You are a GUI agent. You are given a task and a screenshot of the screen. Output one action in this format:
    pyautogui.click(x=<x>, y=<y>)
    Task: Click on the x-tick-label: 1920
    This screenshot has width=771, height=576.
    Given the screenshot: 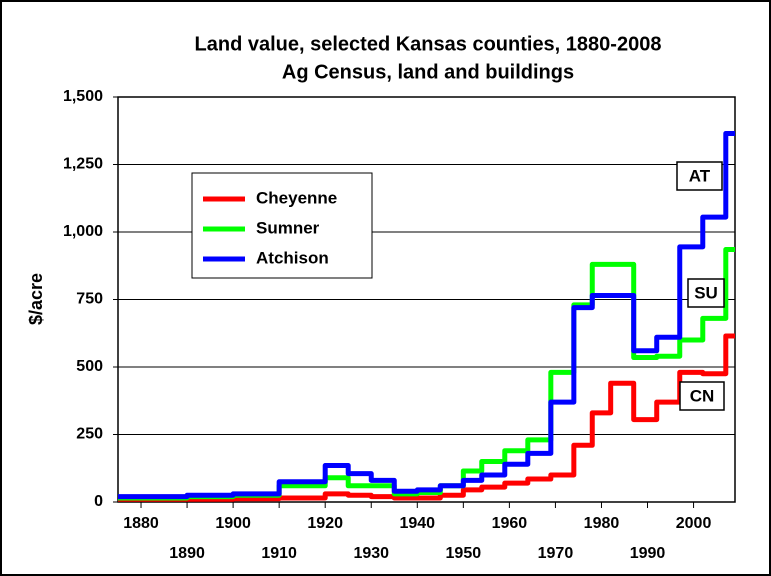 What is the action you would take?
    pyautogui.click(x=325, y=523)
    